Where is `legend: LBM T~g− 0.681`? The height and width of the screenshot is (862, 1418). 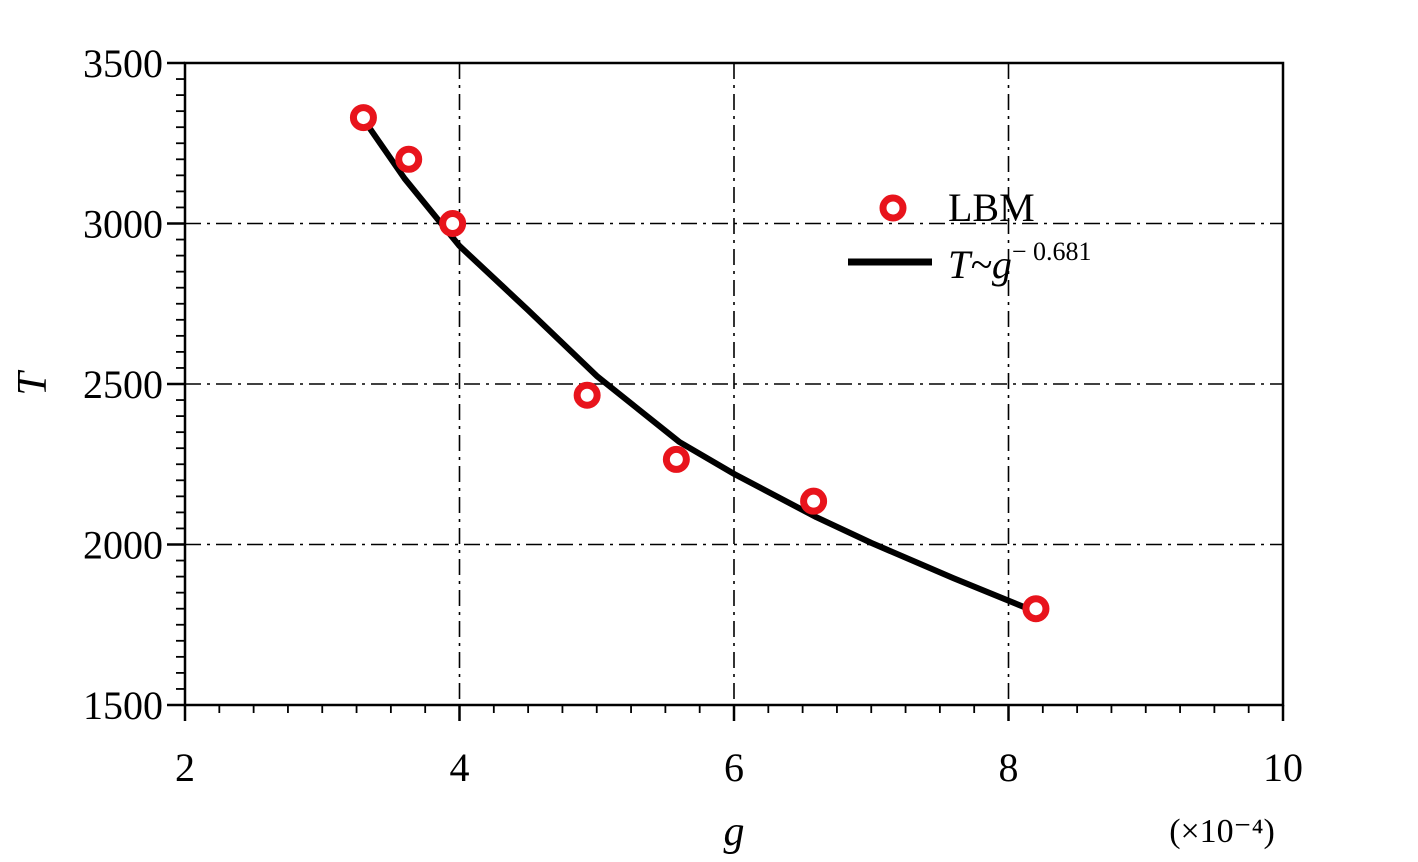 legend: LBM T~g− 0.681 is located at coordinates (970, 236).